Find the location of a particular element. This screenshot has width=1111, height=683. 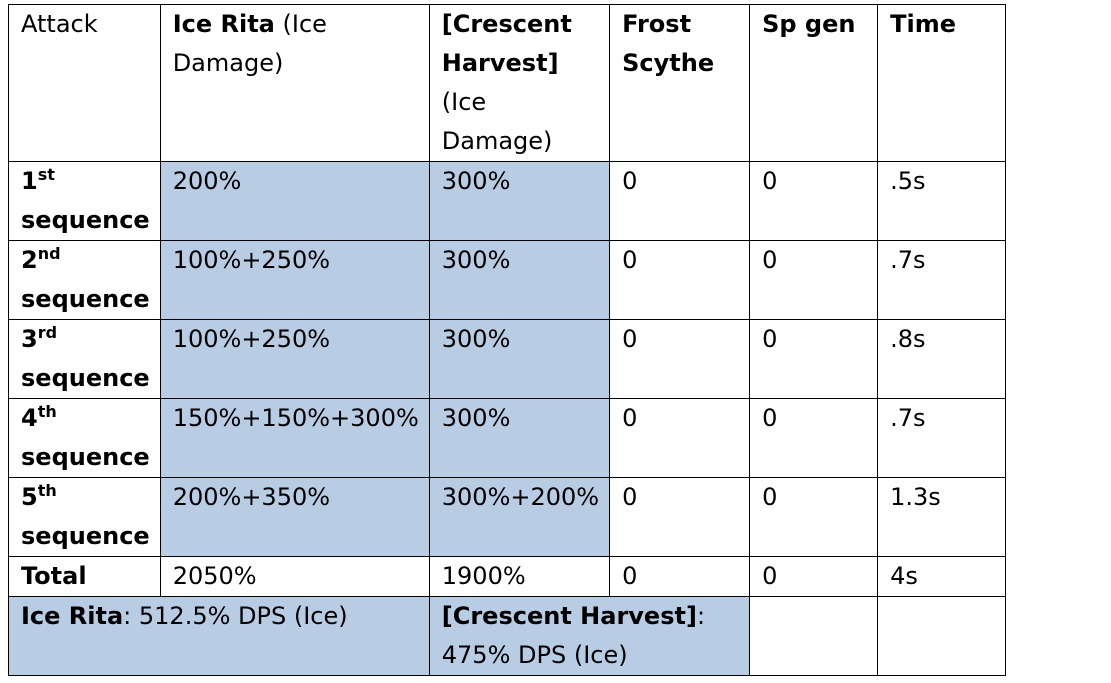

total-sp-gen: 0 is located at coordinates (814, 576).